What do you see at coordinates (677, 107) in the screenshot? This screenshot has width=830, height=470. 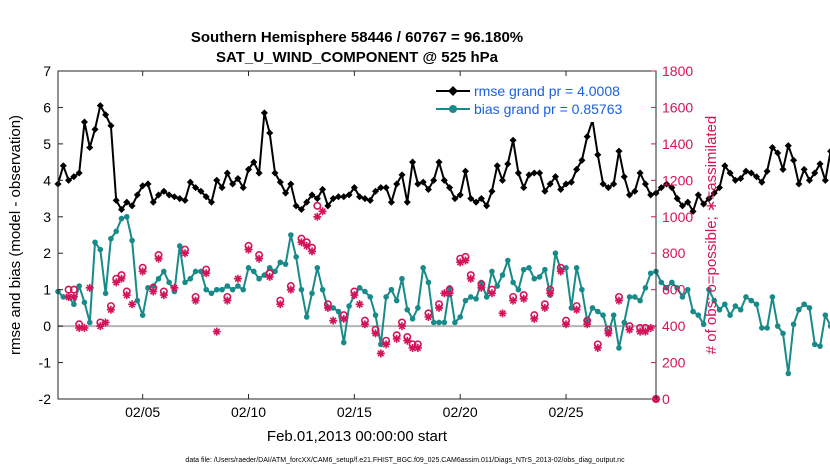 I see `y2-tick-label: 1600` at bounding box center [677, 107].